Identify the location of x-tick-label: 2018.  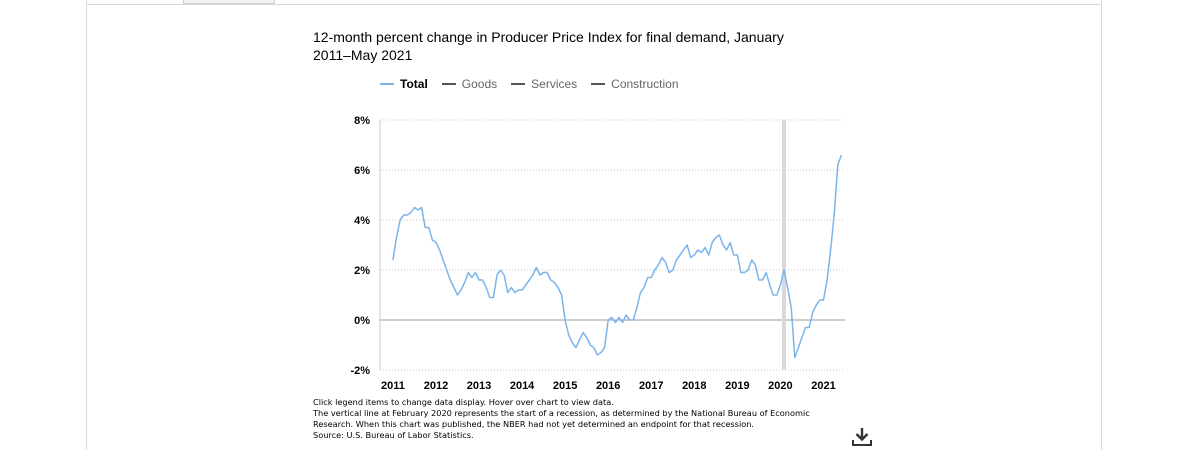
(694, 386).